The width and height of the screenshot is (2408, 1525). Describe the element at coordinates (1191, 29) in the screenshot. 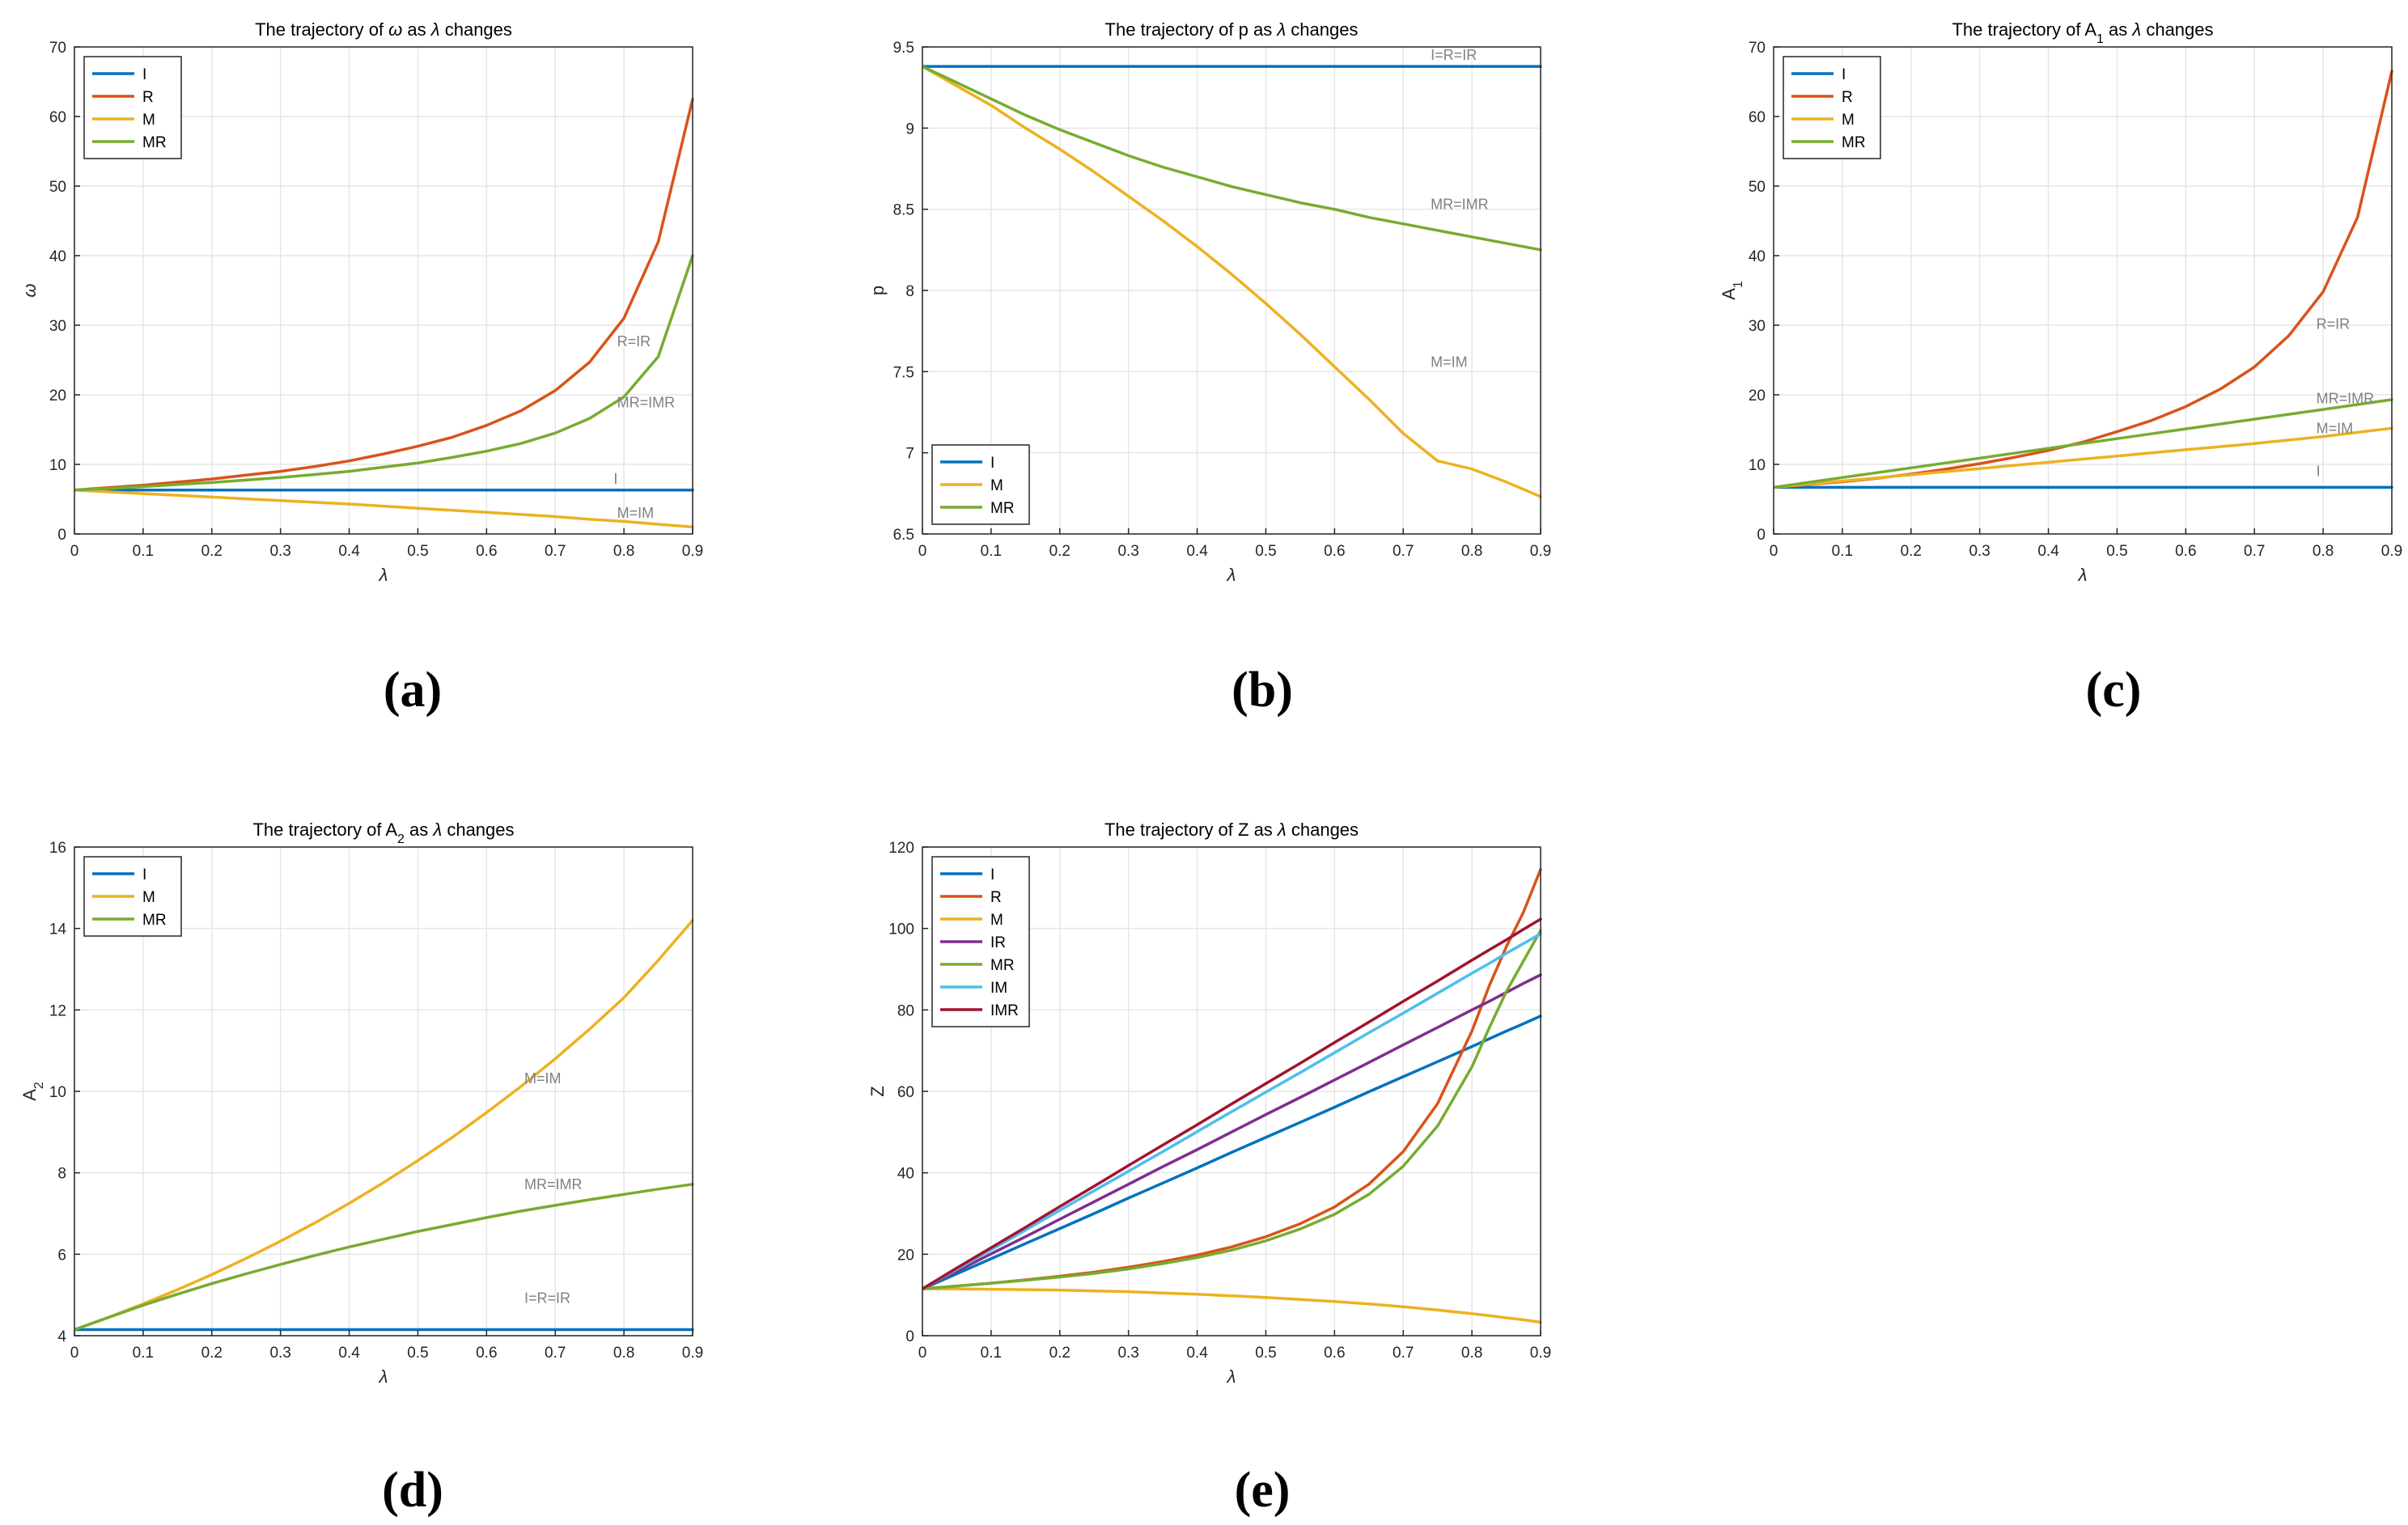

I see `chart-title-part: The trajectory of p as` at that location.